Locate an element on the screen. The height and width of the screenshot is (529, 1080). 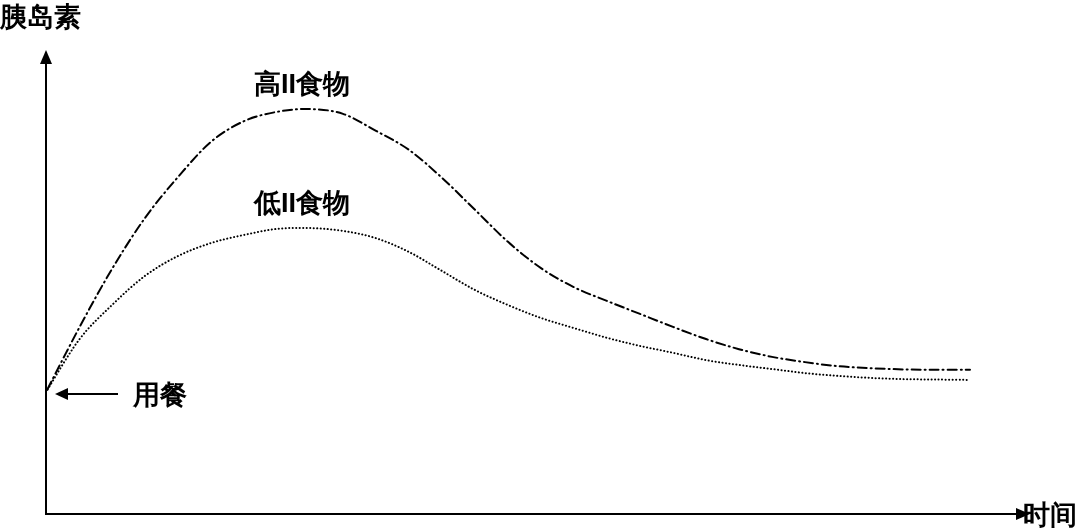
annotation: 用餐 is located at coordinates (160, 395).